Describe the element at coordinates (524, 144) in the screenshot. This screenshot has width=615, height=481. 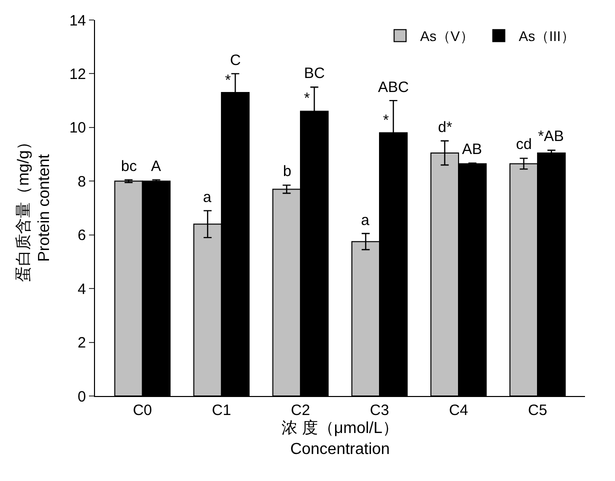
I see `data-label: cd` at that location.